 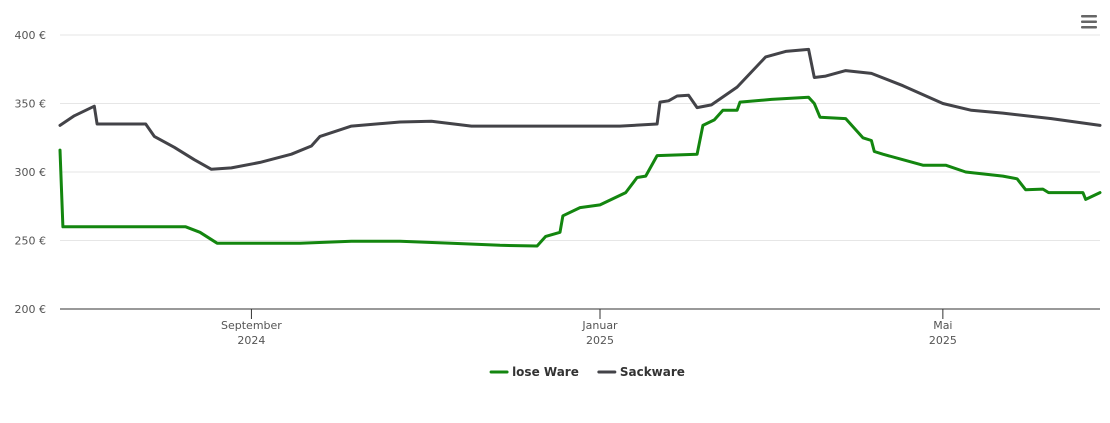 What do you see at coordinates (31, 35) in the screenshot?
I see `y-tick-label: 400 €` at bounding box center [31, 35].